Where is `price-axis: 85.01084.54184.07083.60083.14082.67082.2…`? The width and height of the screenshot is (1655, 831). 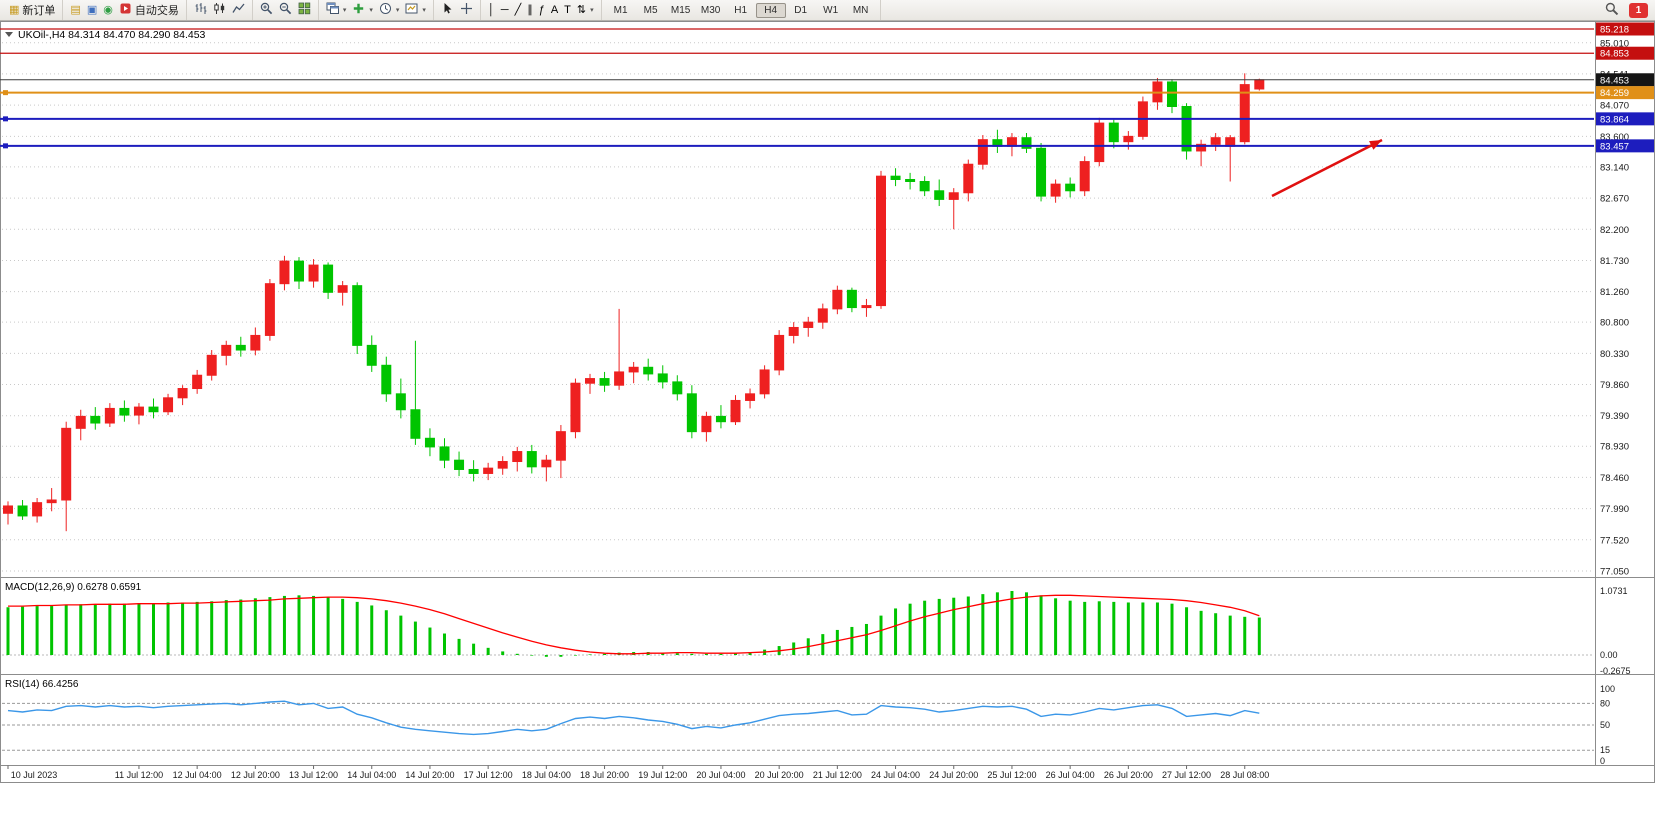
price-axis: 85.01084.54184.07083.60083.14082.67082.2… is located at coordinates (1625, 300).